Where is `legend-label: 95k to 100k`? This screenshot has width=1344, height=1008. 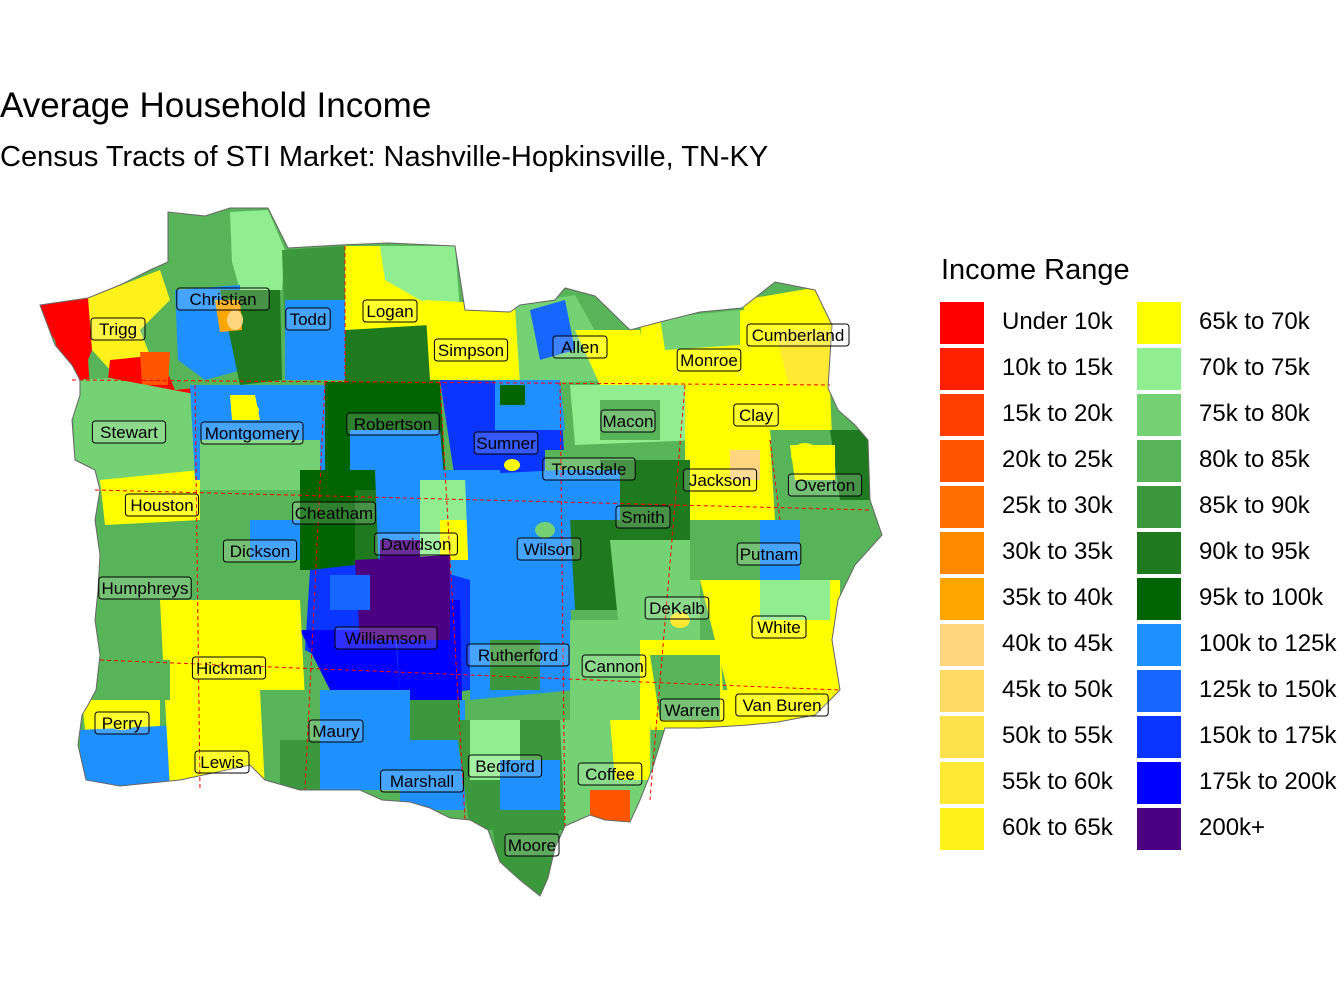 legend-label: 95k to 100k is located at coordinates (1261, 597).